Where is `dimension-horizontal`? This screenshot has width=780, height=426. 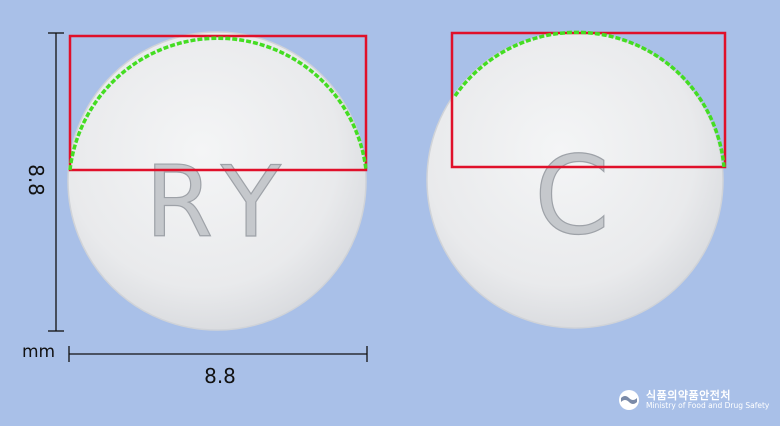 dimension-horizontal is located at coordinates (218, 354).